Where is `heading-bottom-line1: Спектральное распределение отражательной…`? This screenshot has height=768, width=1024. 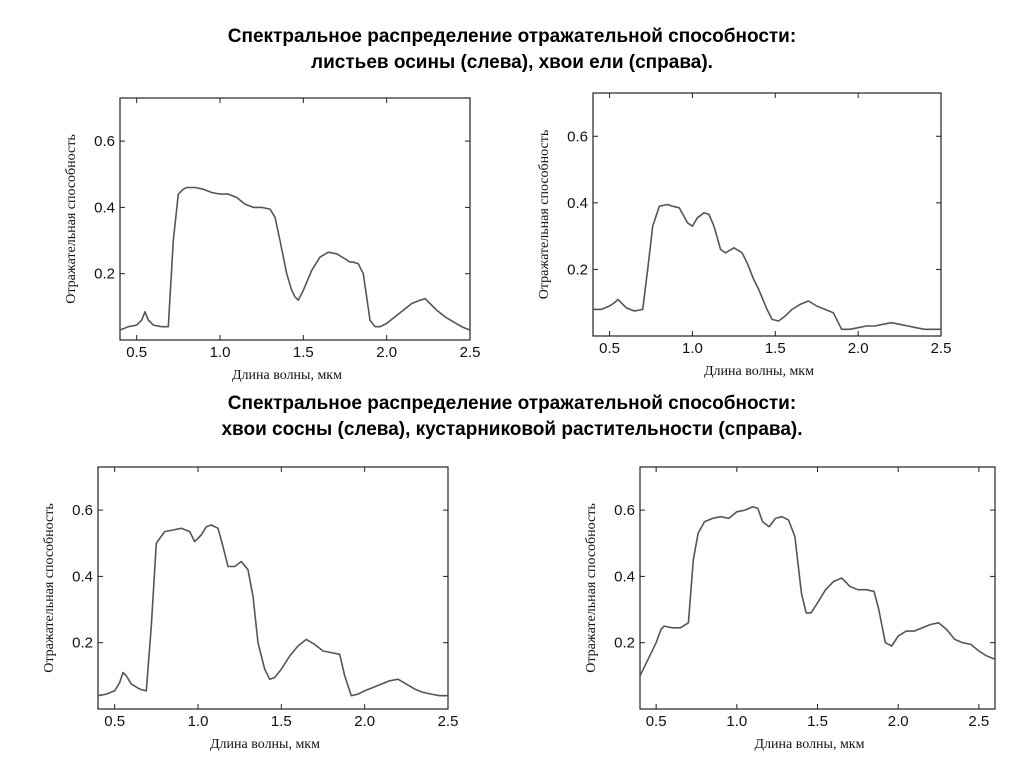
heading-bottom-line1: Спектральное распределение отражательной… is located at coordinates (512, 403).